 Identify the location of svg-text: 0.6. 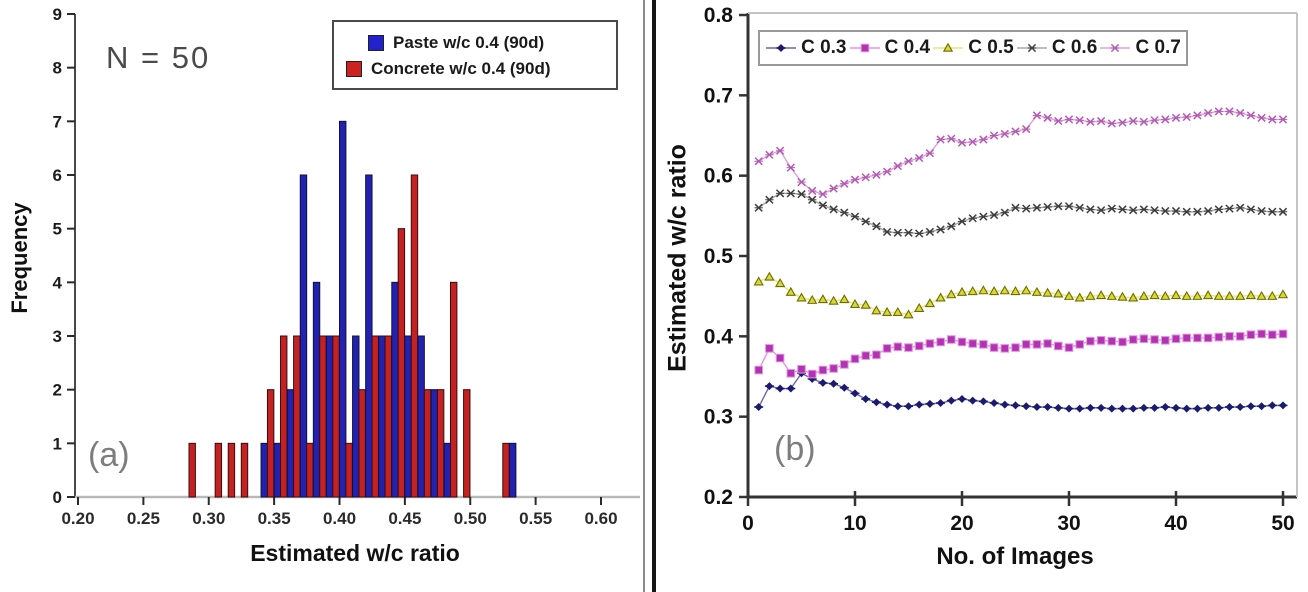
(718, 176).